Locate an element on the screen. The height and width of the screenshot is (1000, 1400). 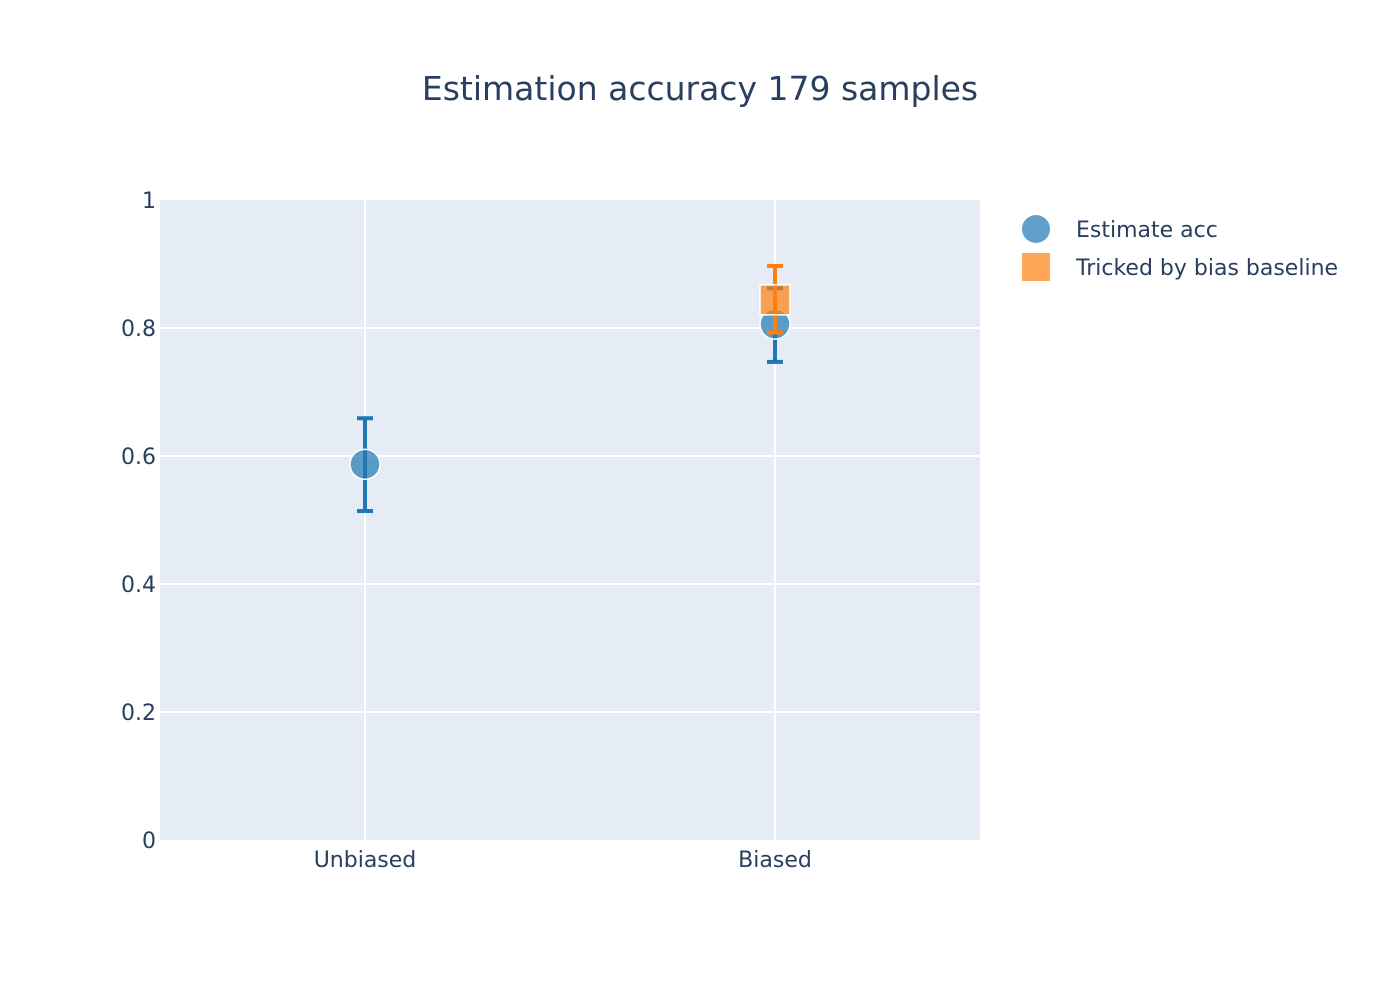
y-tick-label: 0 is located at coordinates (149, 841).